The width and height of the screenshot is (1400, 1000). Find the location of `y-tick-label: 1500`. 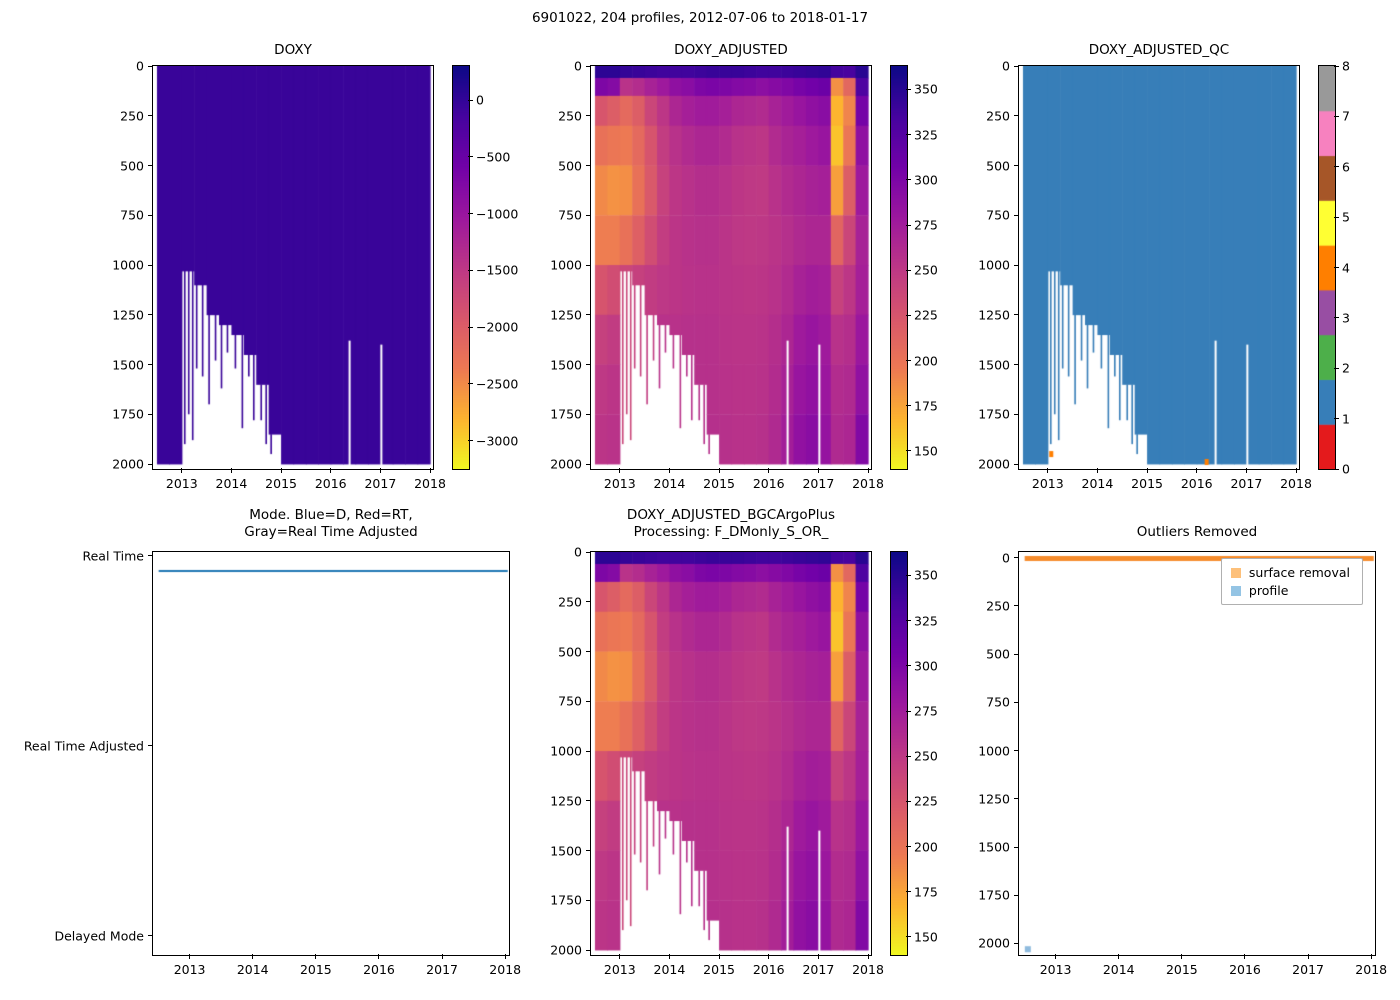

y-tick-label: 1500 is located at coordinates (566, 851).